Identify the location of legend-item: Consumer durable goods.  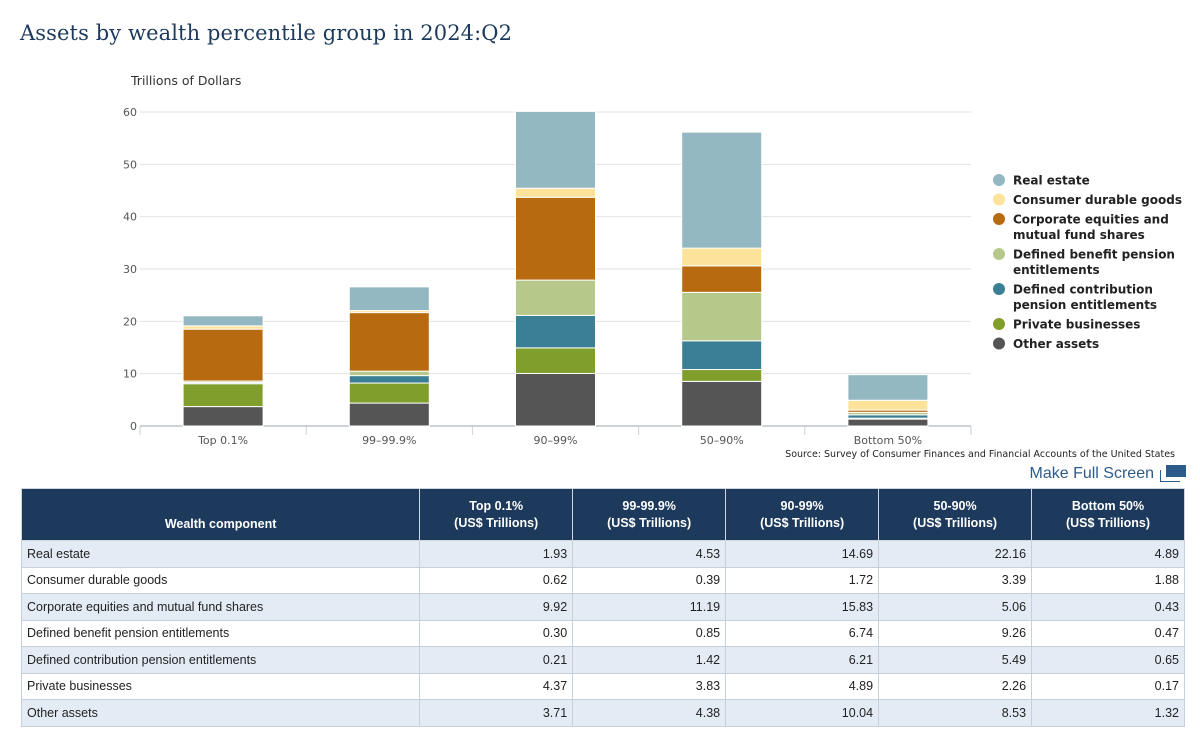
(1087, 200).